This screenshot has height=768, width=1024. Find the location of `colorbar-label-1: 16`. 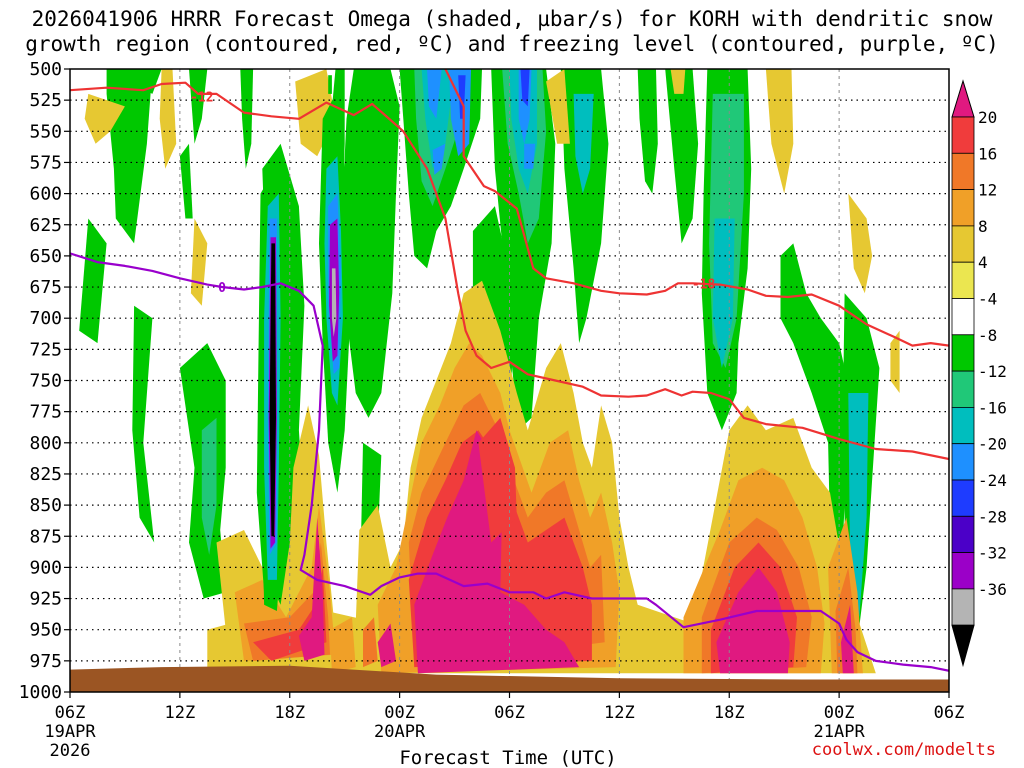

colorbar-label-1: 16 is located at coordinates (987, 153).